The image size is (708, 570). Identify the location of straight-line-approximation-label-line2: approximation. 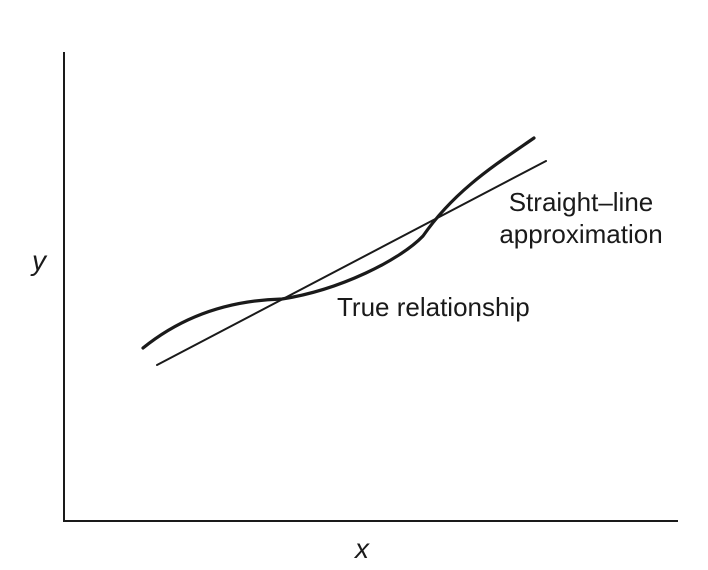
(580, 234).